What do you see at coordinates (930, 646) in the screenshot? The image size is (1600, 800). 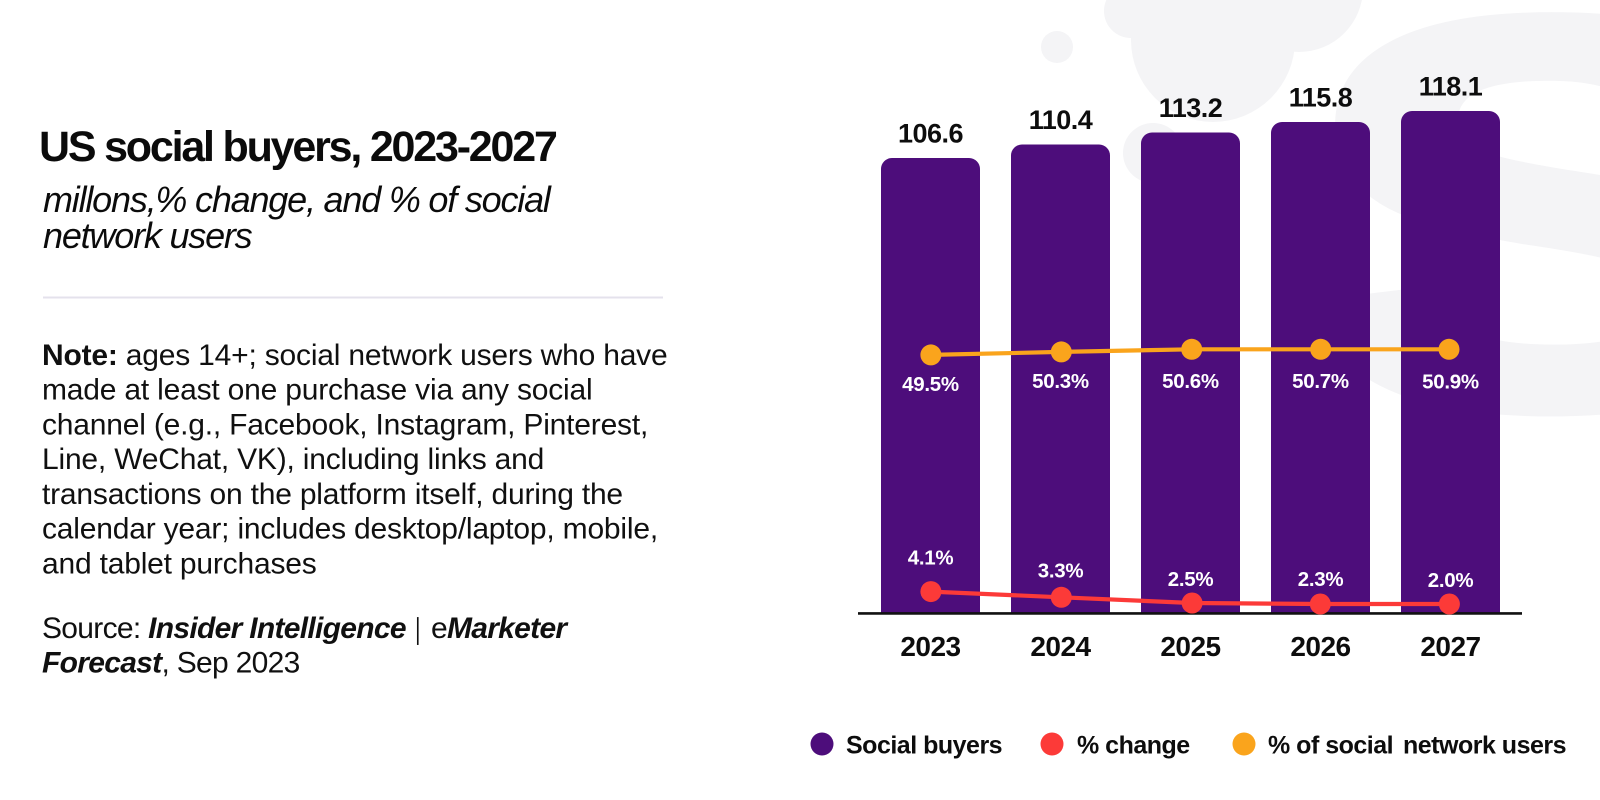 I see `svg-text: 2023` at bounding box center [930, 646].